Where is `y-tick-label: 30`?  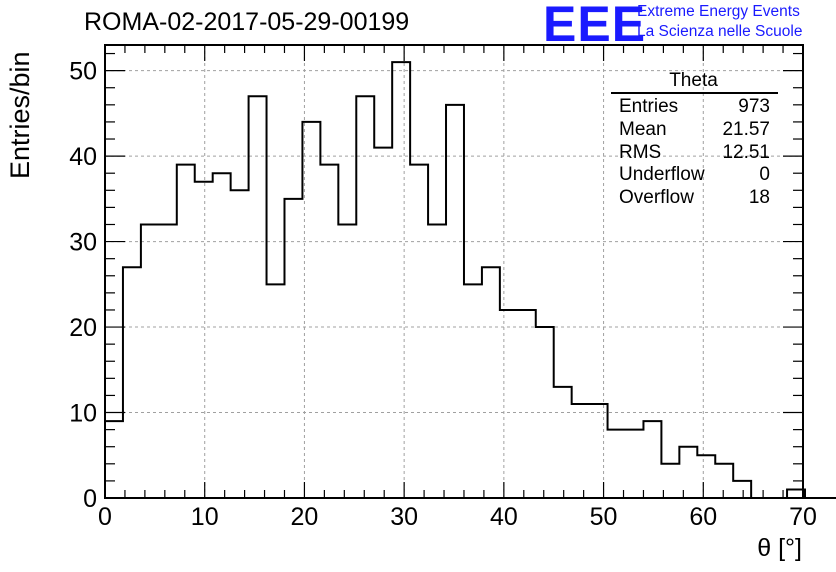 y-tick-label: 30 is located at coordinates (83, 243).